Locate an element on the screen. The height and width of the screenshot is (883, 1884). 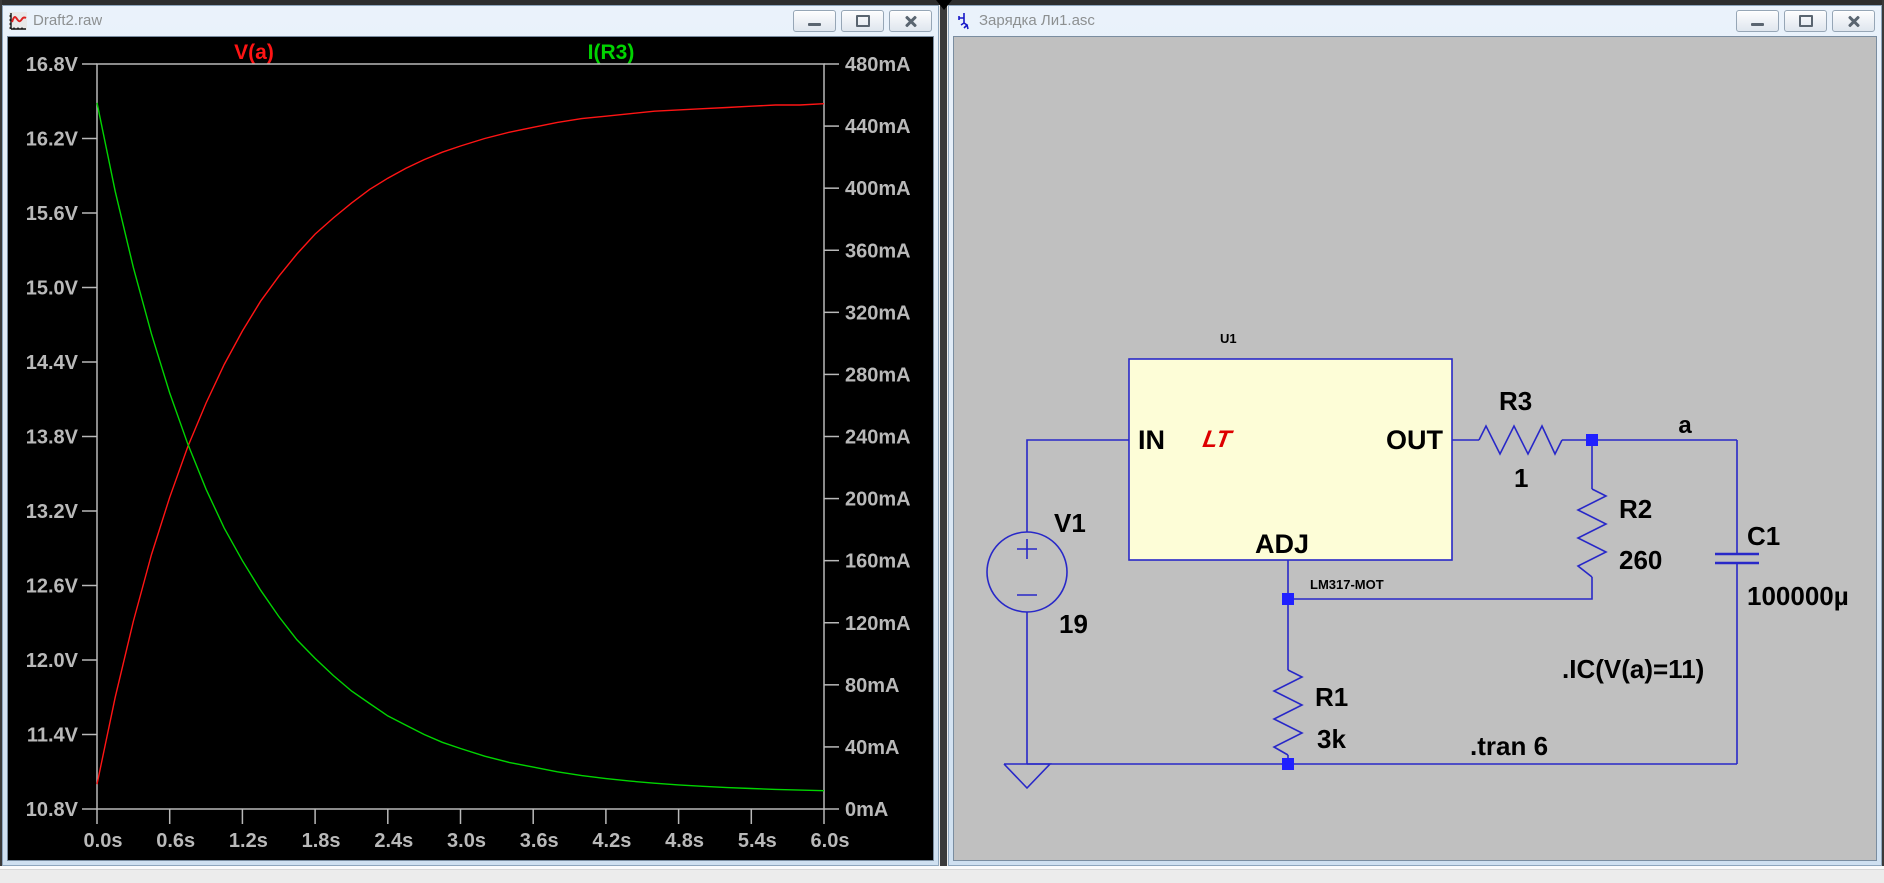
r1-value: 3k is located at coordinates (1331, 739).